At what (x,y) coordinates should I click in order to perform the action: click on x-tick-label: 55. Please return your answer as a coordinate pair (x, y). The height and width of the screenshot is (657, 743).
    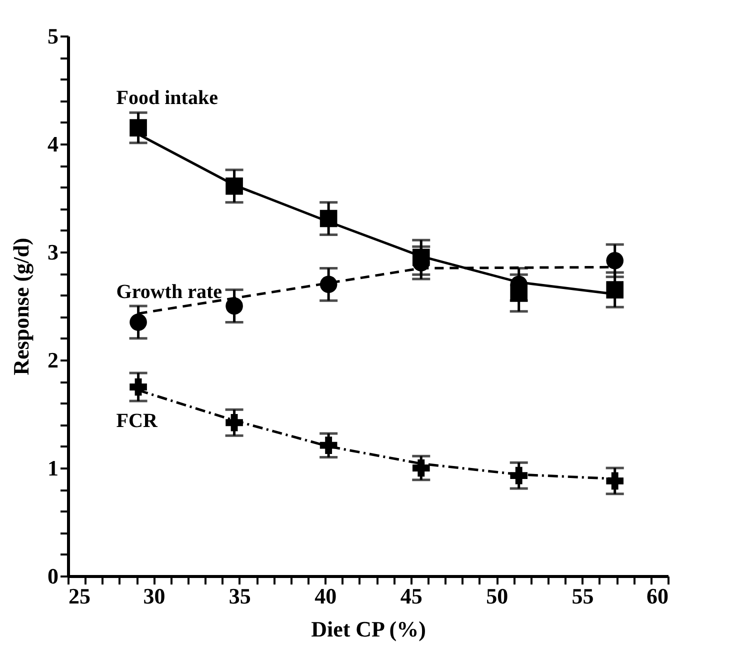
    Looking at the image, I should click on (583, 596).